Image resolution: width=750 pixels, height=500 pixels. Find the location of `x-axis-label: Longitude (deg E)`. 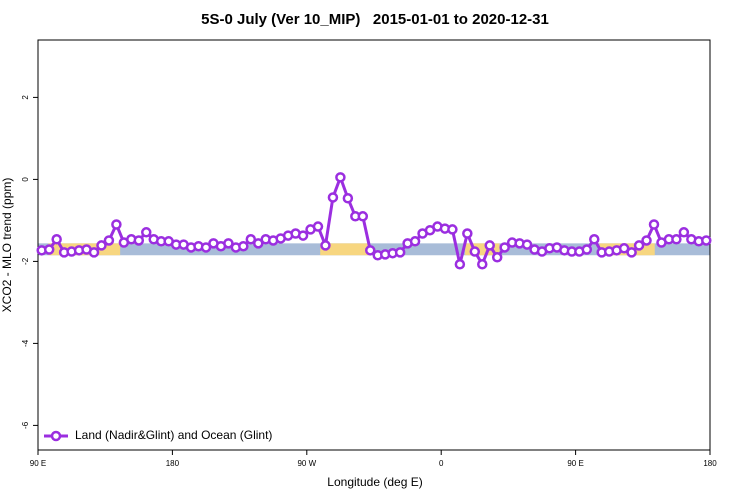

x-axis-label: Longitude (deg E) is located at coordinates (374, 482).